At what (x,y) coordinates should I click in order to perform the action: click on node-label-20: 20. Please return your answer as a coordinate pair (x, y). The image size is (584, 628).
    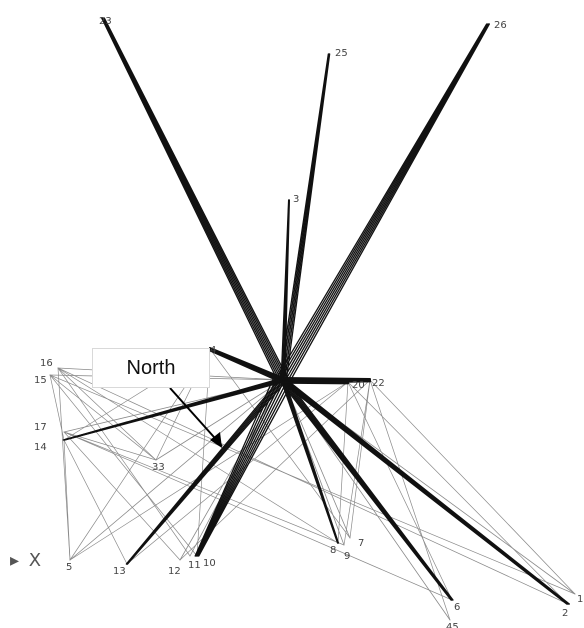
    Looking at the image, I should click on (358, 385).